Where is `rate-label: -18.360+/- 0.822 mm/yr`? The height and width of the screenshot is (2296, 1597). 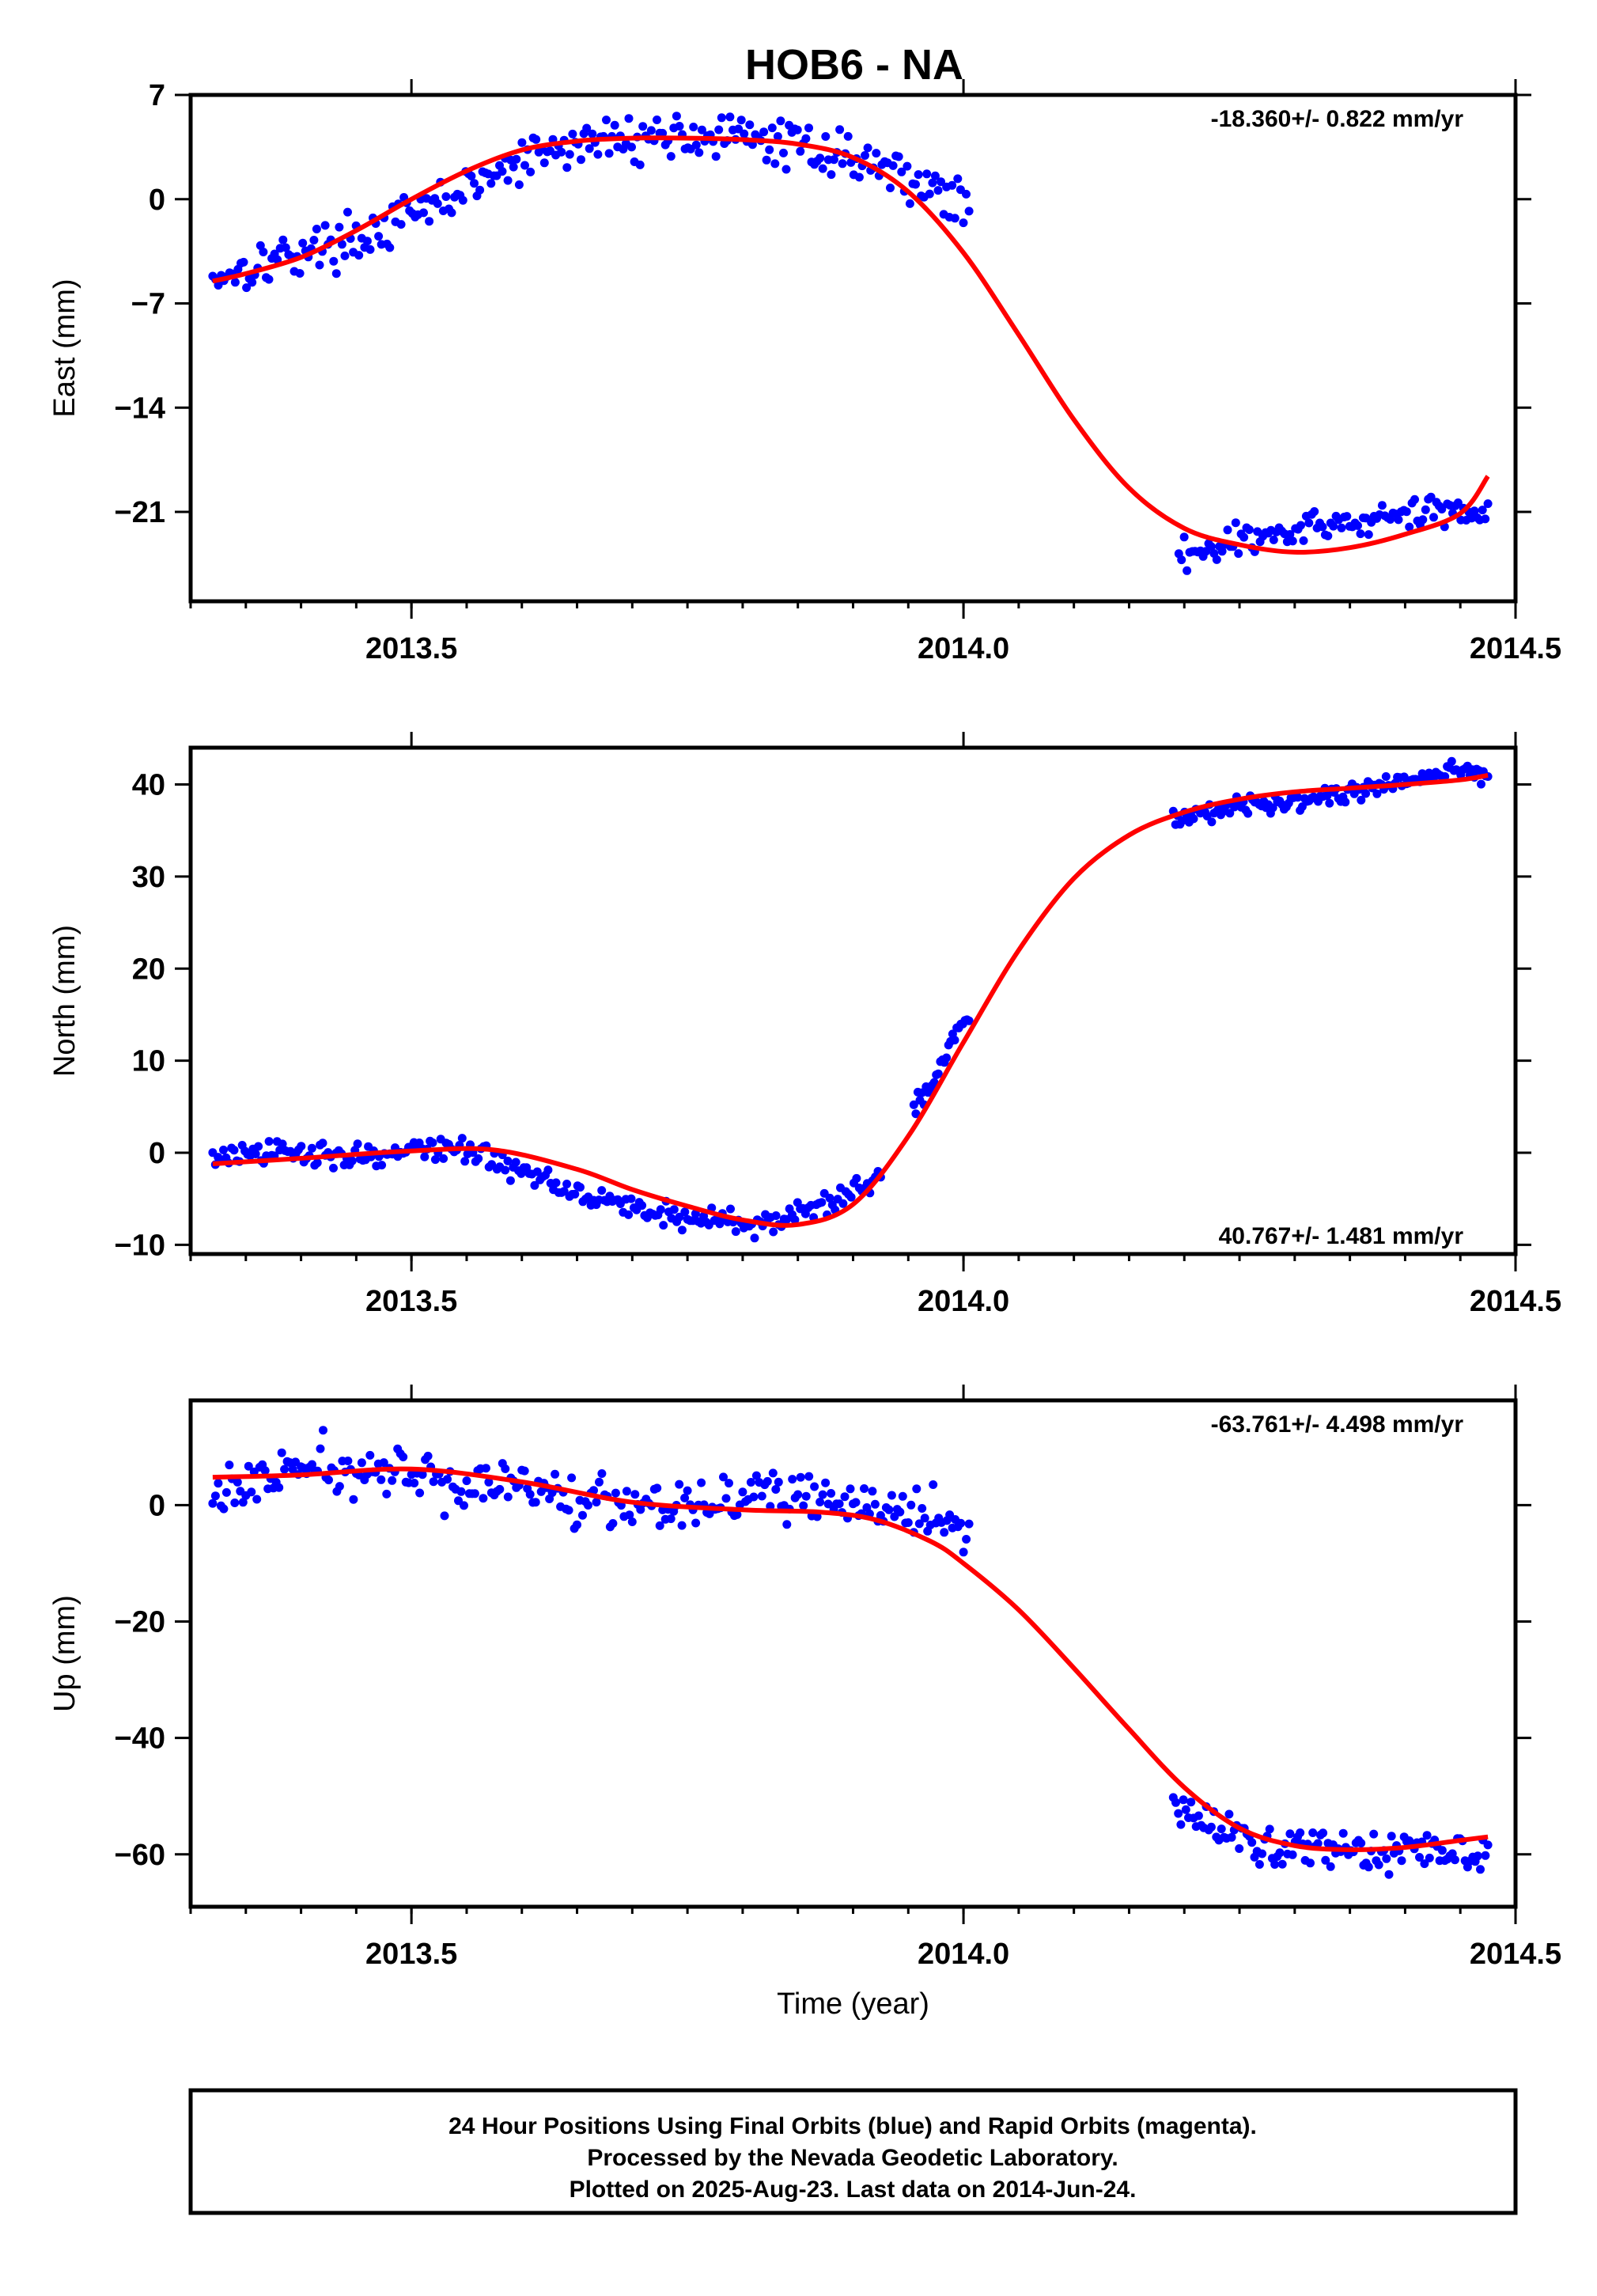 rate-label: -18.360+/- 0.822 mm/yr is located at coordinates (1337, 119).